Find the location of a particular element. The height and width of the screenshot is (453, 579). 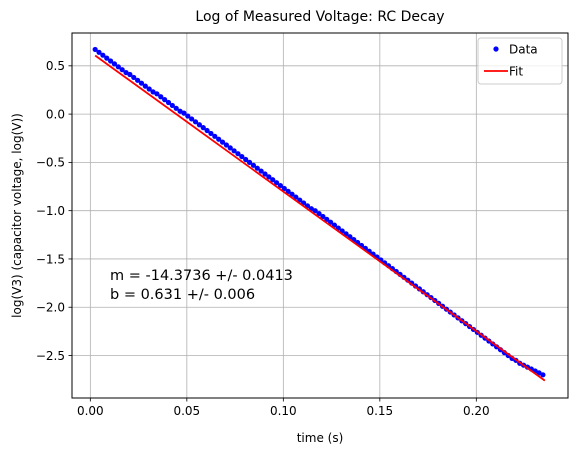

legend: Data Fit is located at coordinates (520, 61).